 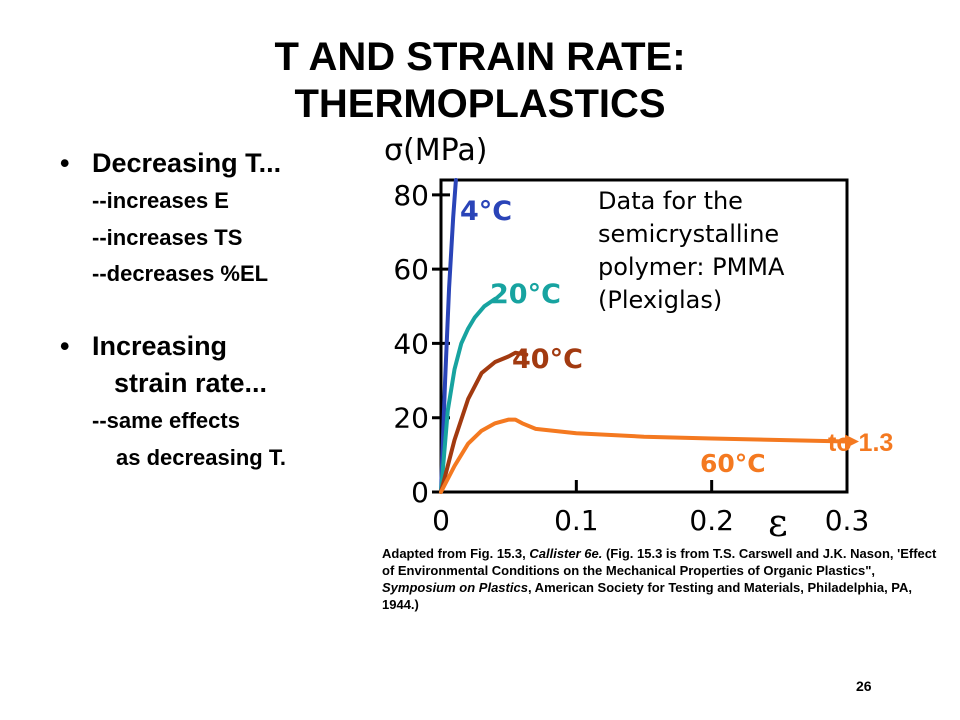 What do you see at coordinates (456, 553) in the screenshot?
I see `caption-text: Adapted from Fig. 15.3,` at bounding box center [456, 553].